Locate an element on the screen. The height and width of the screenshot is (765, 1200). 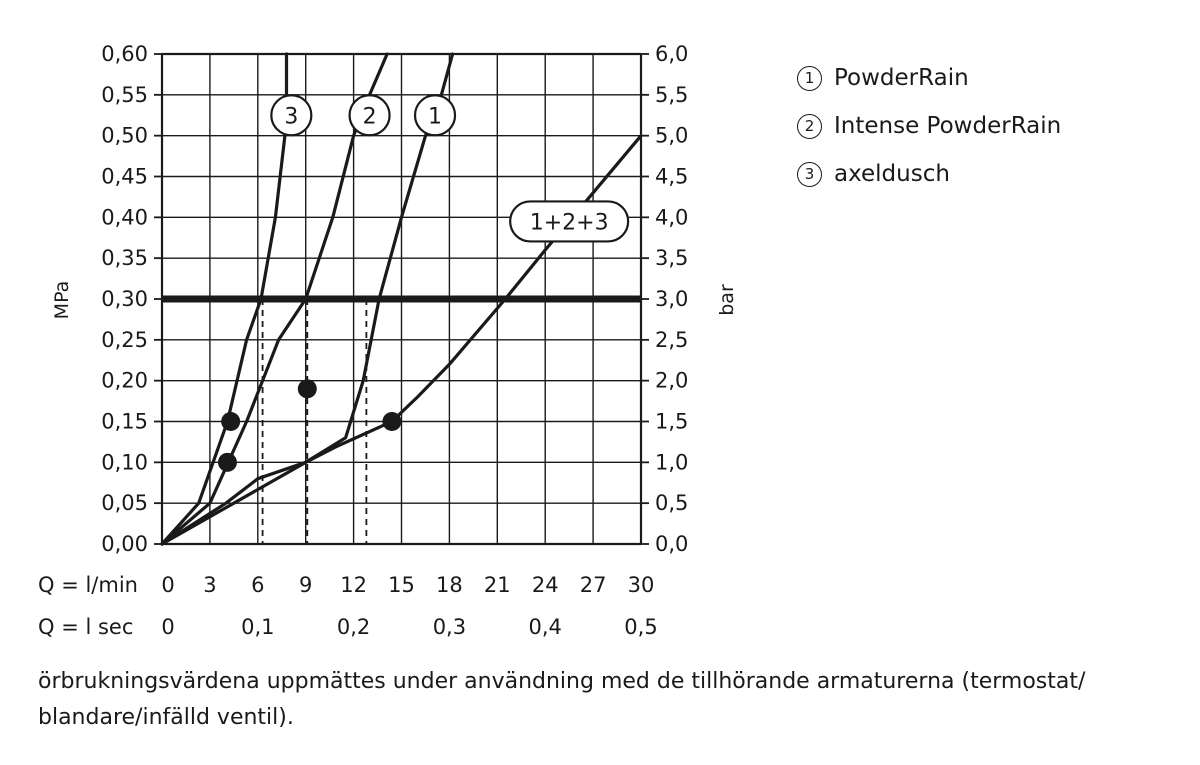
x-tick-label-lmin: 9 is located at coordinates (305, 585).